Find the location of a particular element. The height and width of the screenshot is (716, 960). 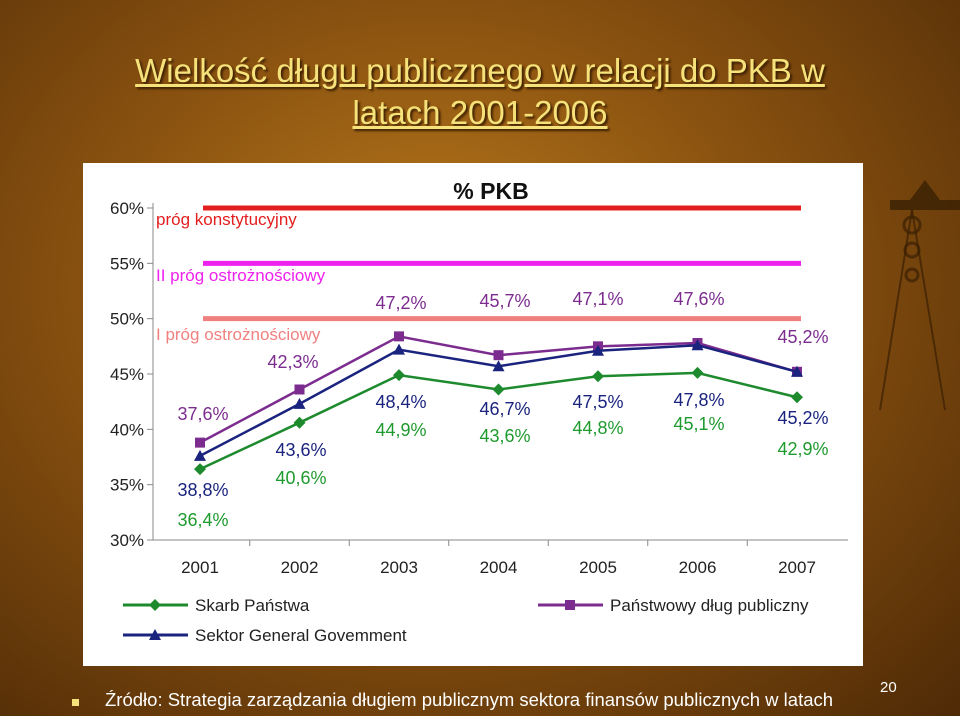

data-label: 48,4% is located at coordinates (400, 402).